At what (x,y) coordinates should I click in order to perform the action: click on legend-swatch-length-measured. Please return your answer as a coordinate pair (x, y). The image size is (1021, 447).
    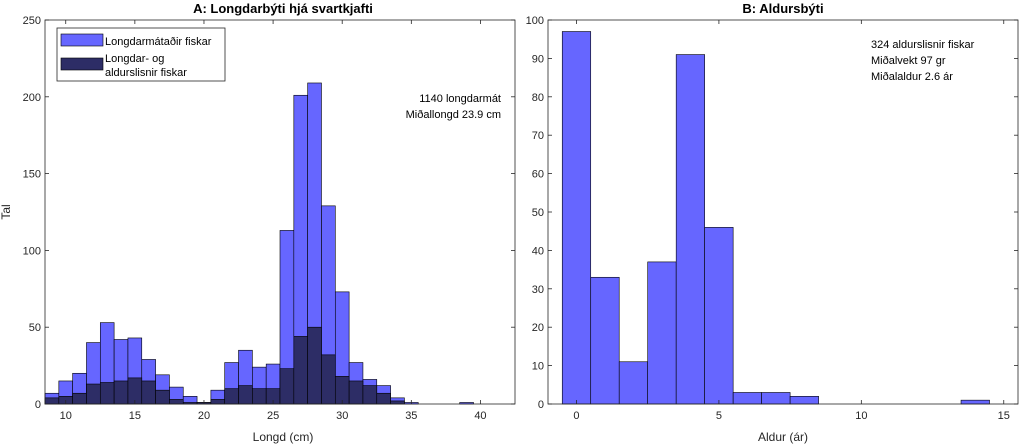
    Looking at the image, I should click on (82, 40).